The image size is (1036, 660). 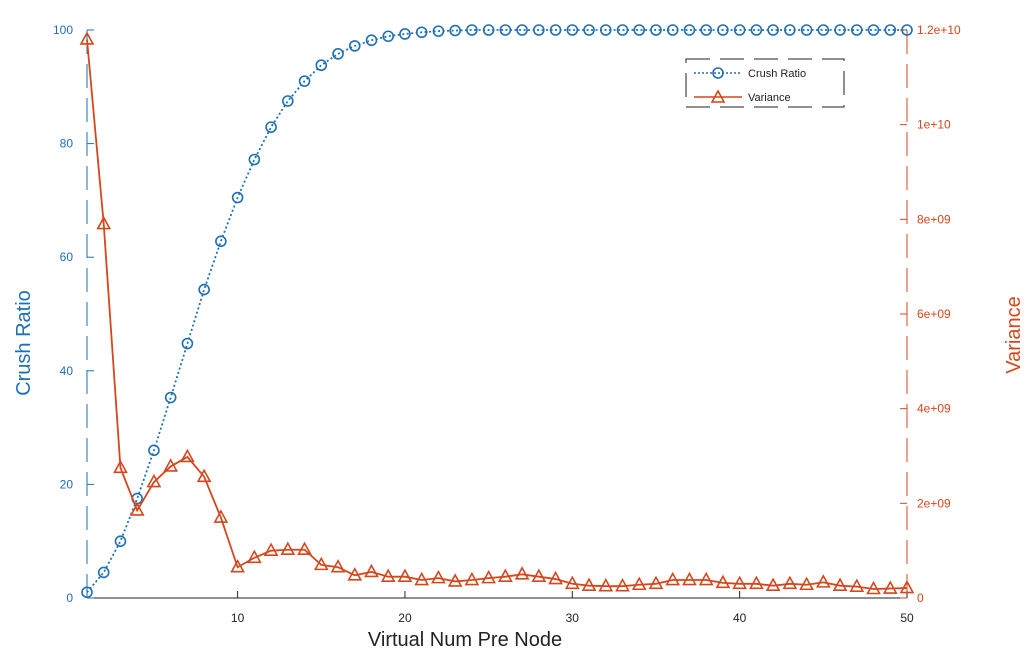 What do you see at coordinates (934, 503) in the screenshot?
I see `right-y-tick-label: 2e+09` at bounding box center [934, 503].